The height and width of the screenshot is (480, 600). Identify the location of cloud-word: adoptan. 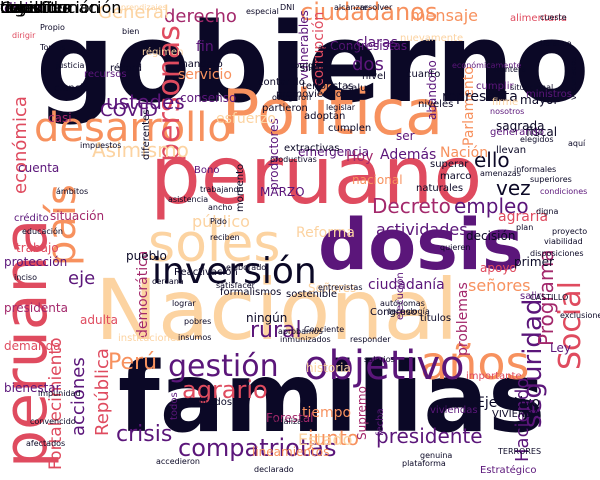
(325, 116).